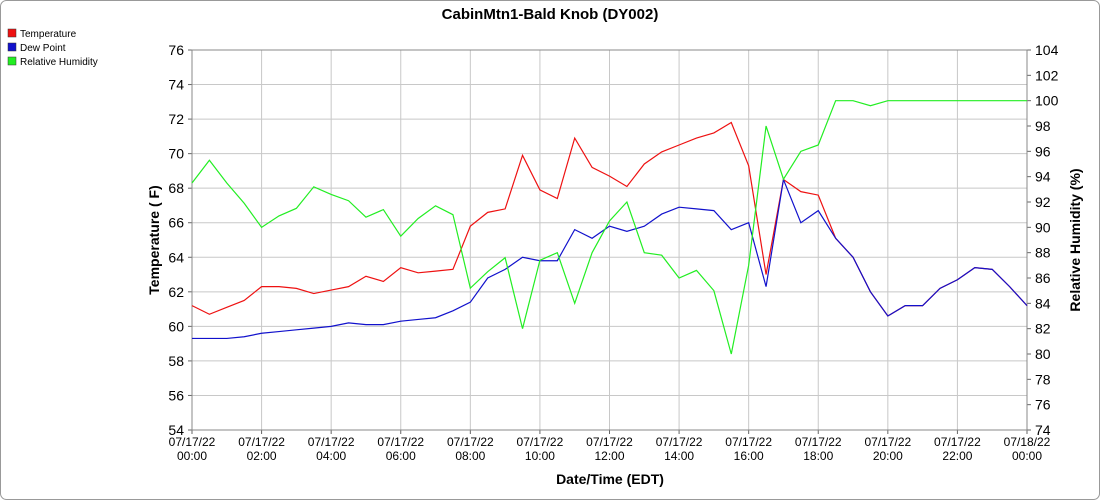  What do you see at coordinates (176, 119) in the screenshot?
I see `y-tick-label: 72` at bounding box center [176, 119].